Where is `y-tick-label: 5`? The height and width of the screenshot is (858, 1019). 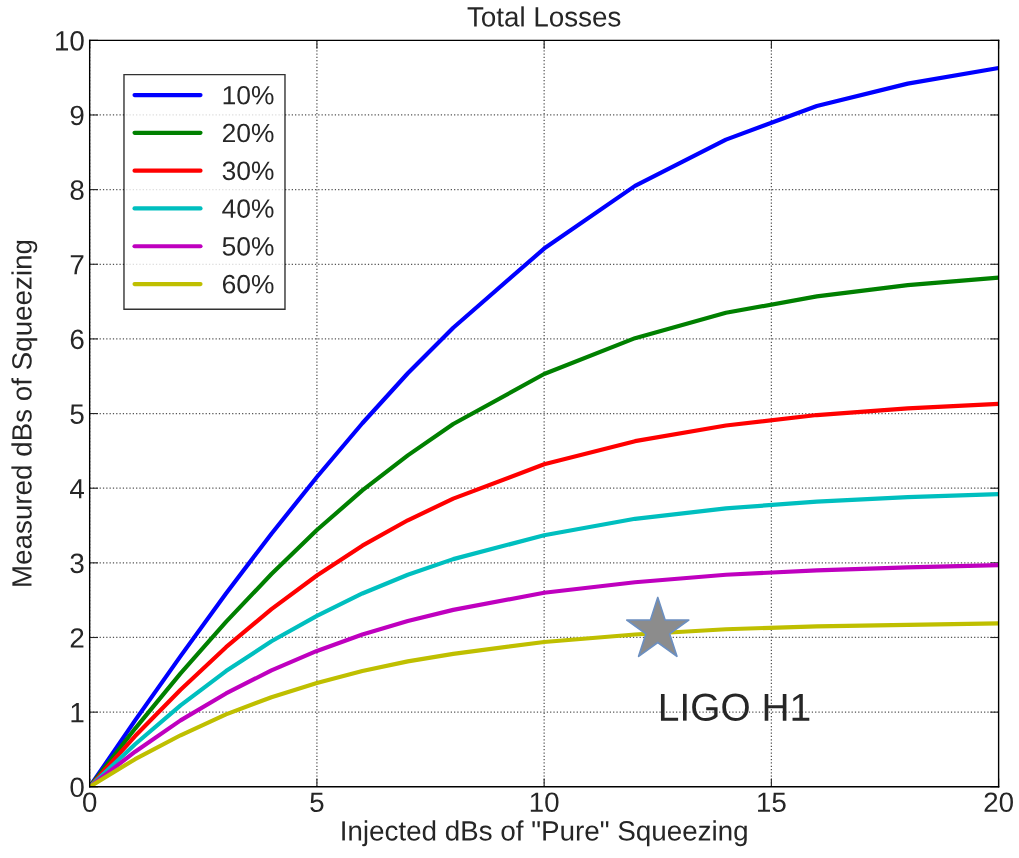
y-tick-label: 5 is located at coordinates (77, 414).